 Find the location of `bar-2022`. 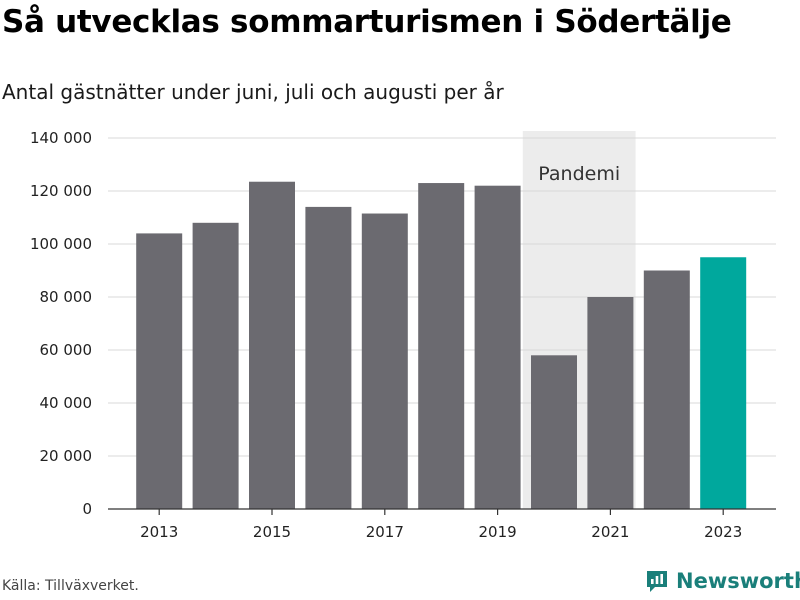

bar-2022 is located at coordinates (666, 389).